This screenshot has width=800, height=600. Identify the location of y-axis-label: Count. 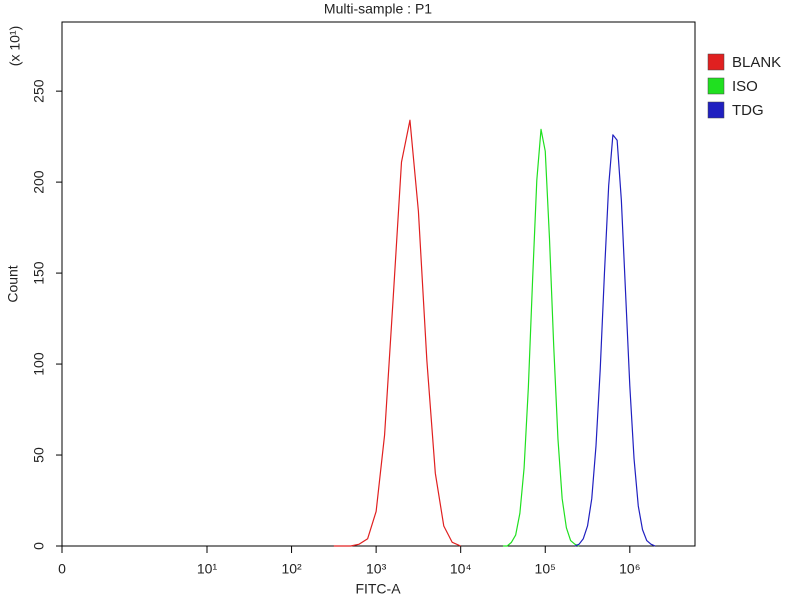
(13, 283).